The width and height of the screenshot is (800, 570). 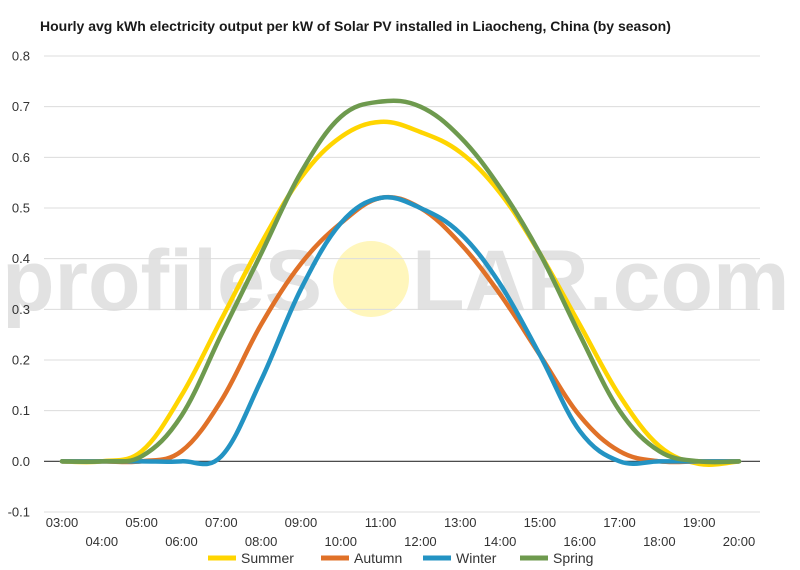 I want to click on x-tick-label: 08:00, so click(x=261, y=541).